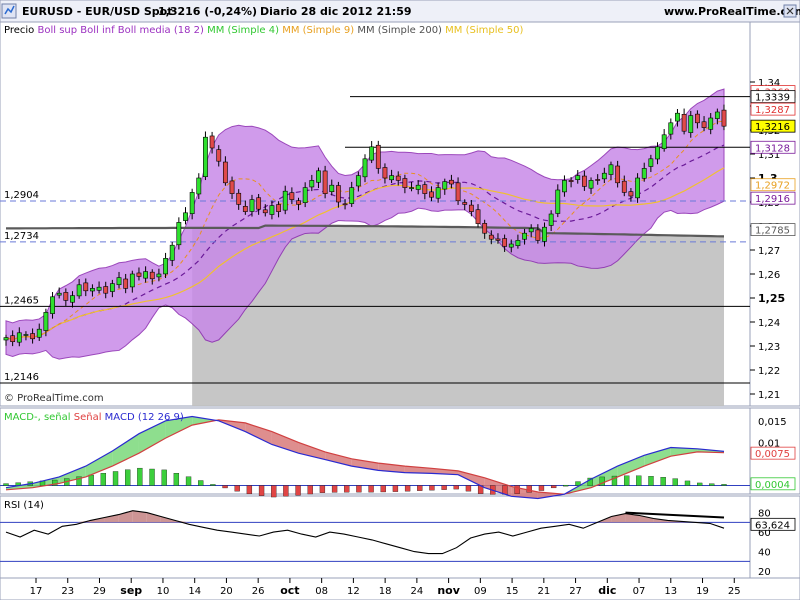 Image resolution: width=800 pixels, height=603 pixels. I want to click on x-tick-label: 25, so click(734, 591).